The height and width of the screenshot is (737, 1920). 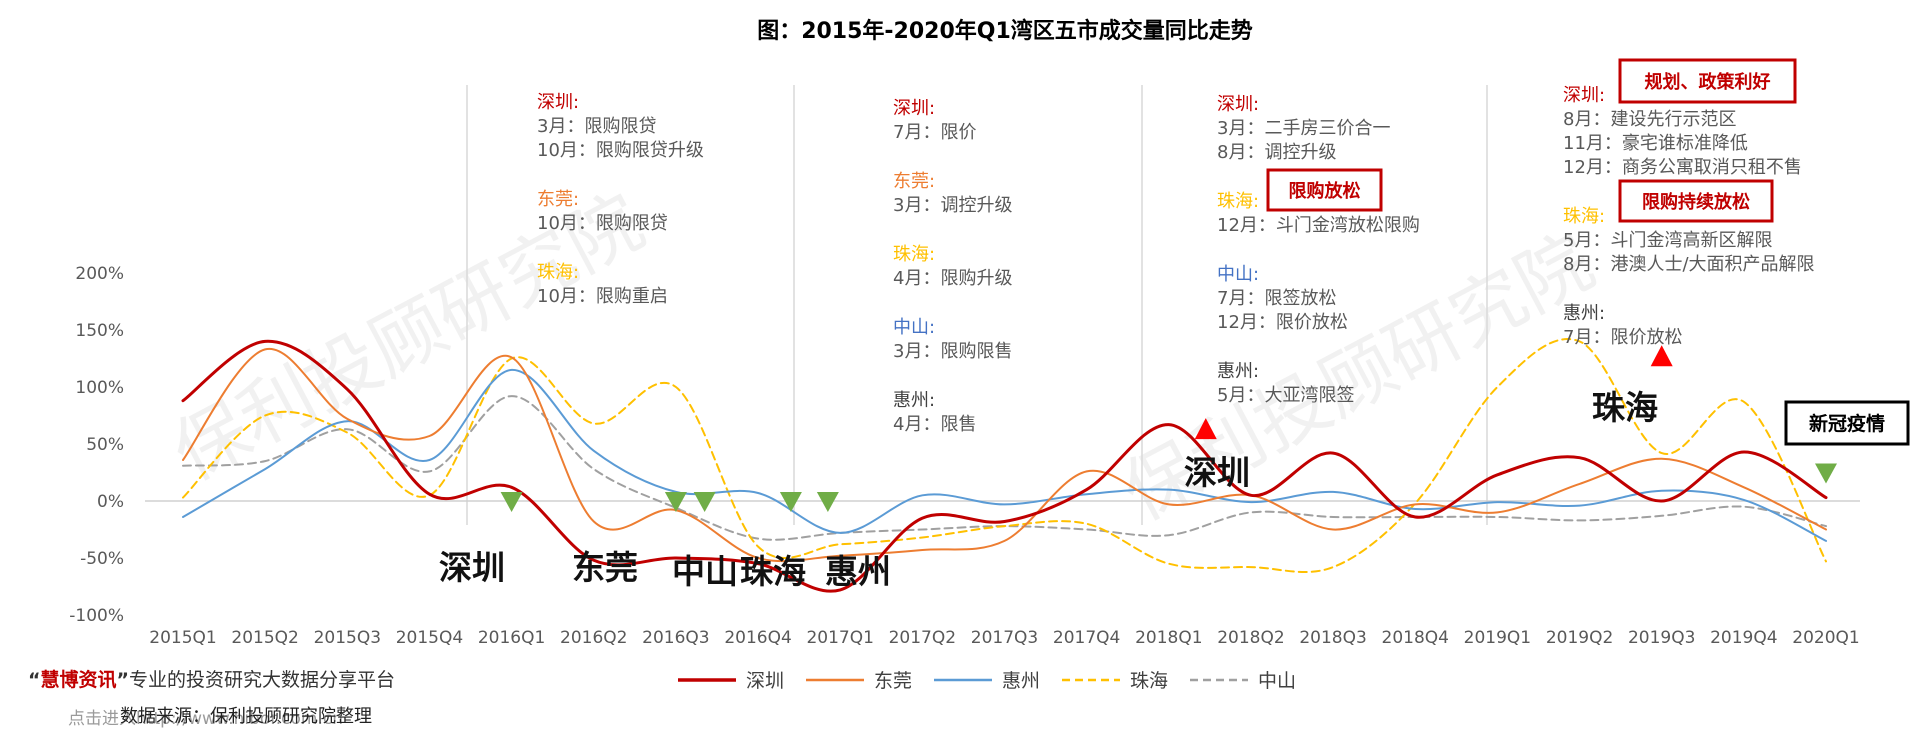 I want to click on policy-item: 5月：斗门金湾高新区解限, so click(x=1667, y=240).